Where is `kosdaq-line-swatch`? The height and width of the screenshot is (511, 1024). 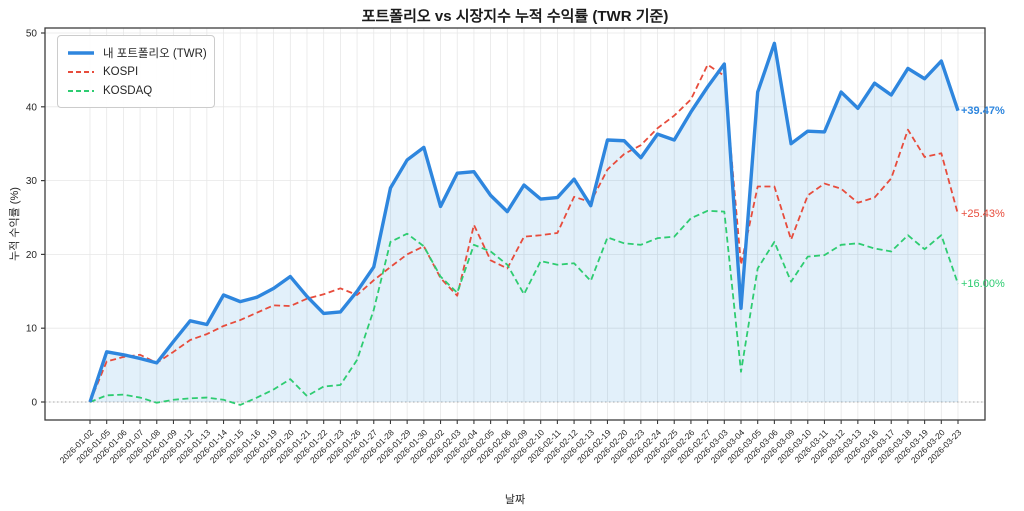
kosdaq-line-swatch is located at coordinates (81, 90).